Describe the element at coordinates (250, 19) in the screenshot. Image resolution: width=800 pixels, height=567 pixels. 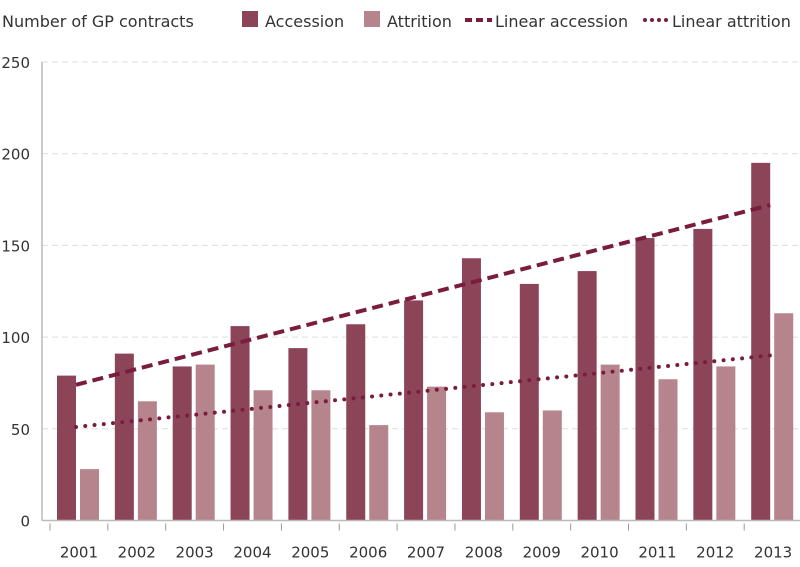
I see `legend-swatch-accession` at that location.